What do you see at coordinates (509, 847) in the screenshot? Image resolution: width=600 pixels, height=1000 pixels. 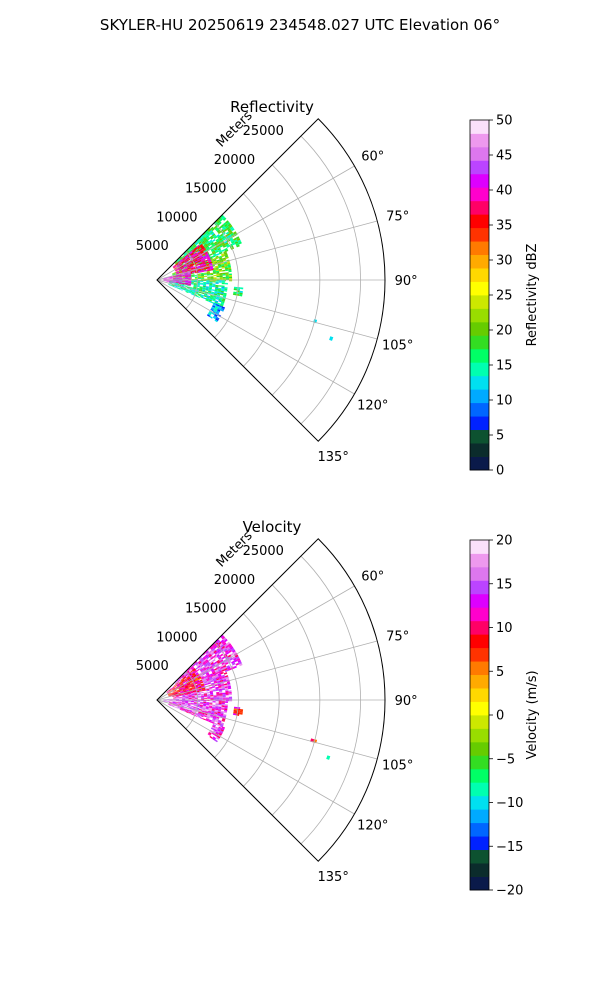 I see `colorbar-tick-label: −15` at bounding box center [509, 847].